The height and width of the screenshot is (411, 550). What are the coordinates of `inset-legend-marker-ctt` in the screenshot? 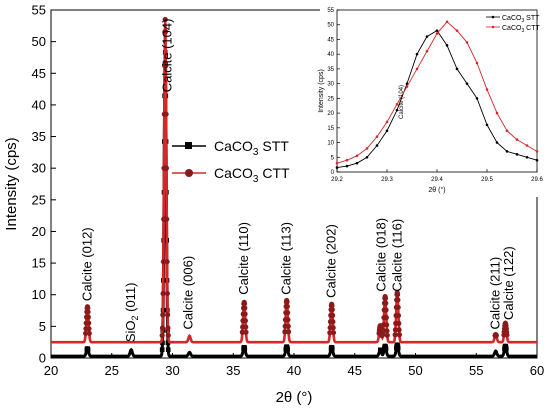 It's located at (493, 27).